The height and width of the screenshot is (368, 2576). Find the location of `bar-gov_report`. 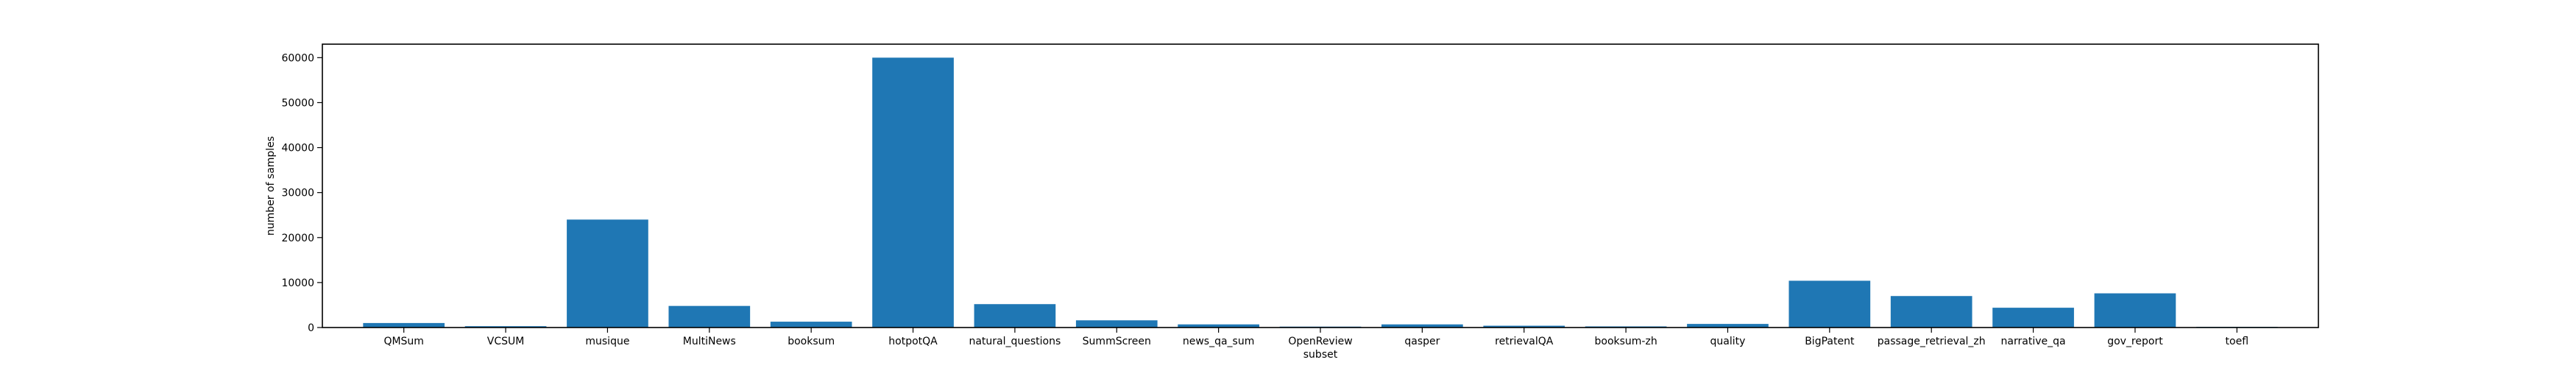

bar-gov_report is located at coordinates (2135, 310).